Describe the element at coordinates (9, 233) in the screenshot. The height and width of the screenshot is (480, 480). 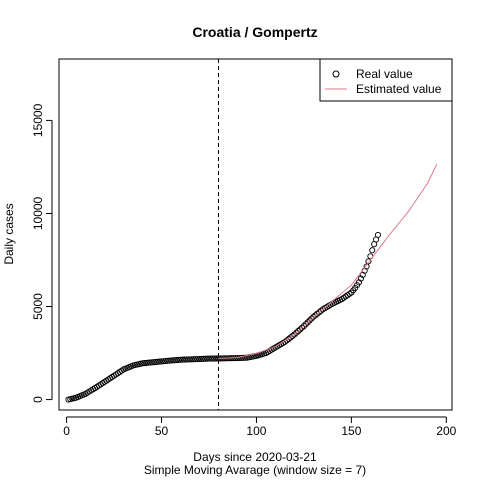
I see `y-axis-label: Daily cases` at that location.